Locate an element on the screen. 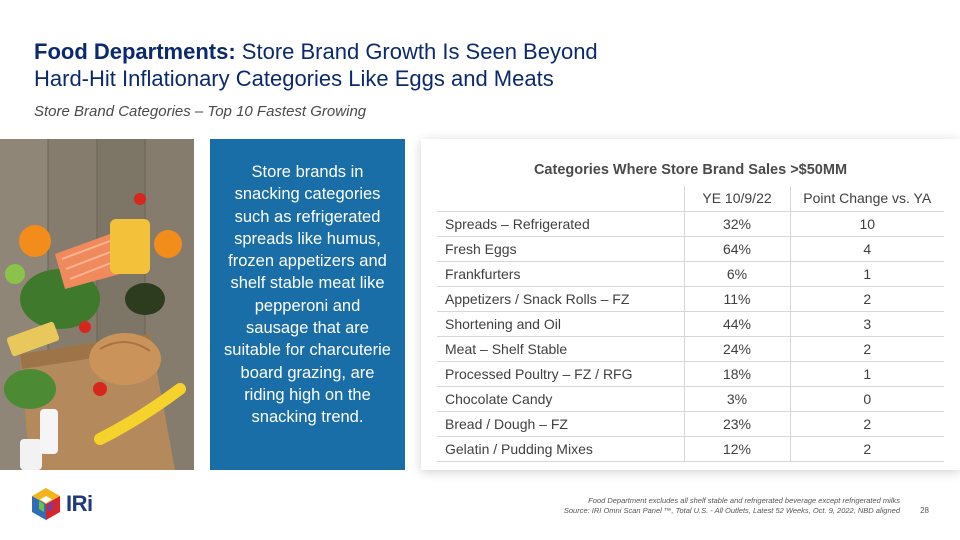 This screenshot has width=960, height=540. title-bold: Food Departments: is located at coordinates (135, 51).